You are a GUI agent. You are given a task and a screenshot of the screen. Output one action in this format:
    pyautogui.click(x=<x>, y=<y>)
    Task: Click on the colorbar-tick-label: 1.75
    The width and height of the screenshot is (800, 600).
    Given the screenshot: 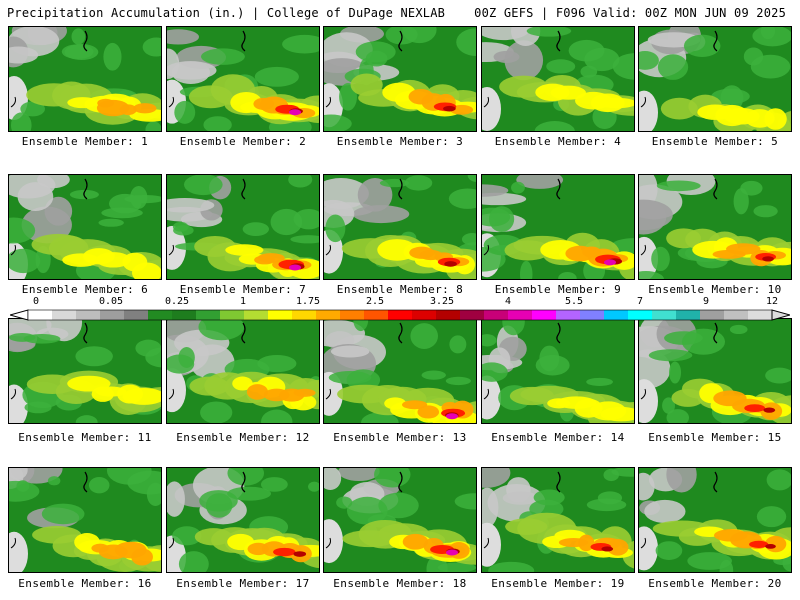 What is the action you would take?
    pyautogui.click(x=308, y=301)
    